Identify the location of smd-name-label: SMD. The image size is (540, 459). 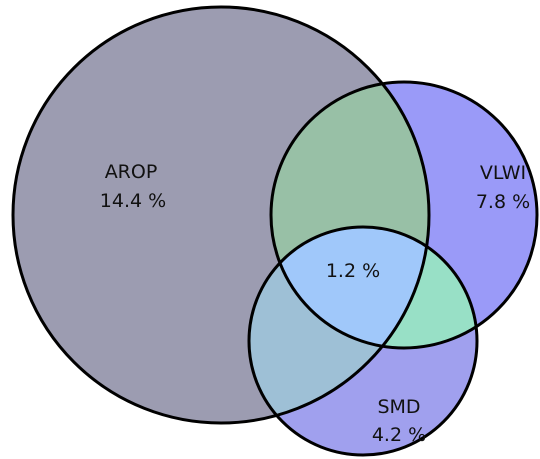
(398, 407).